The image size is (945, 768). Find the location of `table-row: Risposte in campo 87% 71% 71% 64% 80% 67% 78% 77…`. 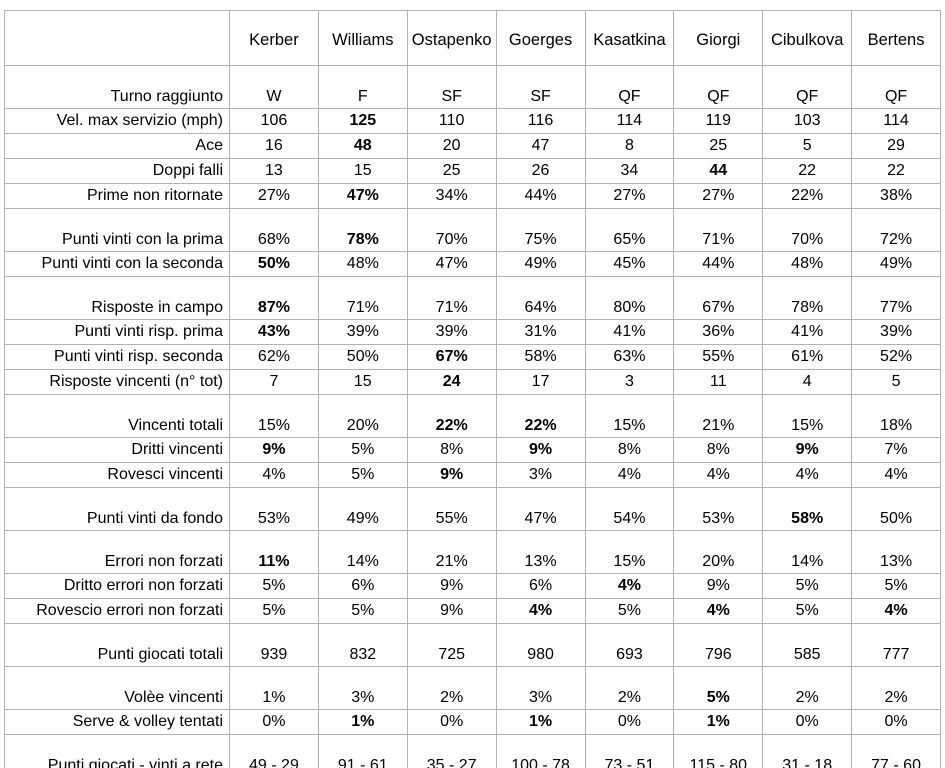

table-row: Risposte in campo 87% 71% 71% 64% 80% 67% 78% 77… is located at coordinates (472, 298).